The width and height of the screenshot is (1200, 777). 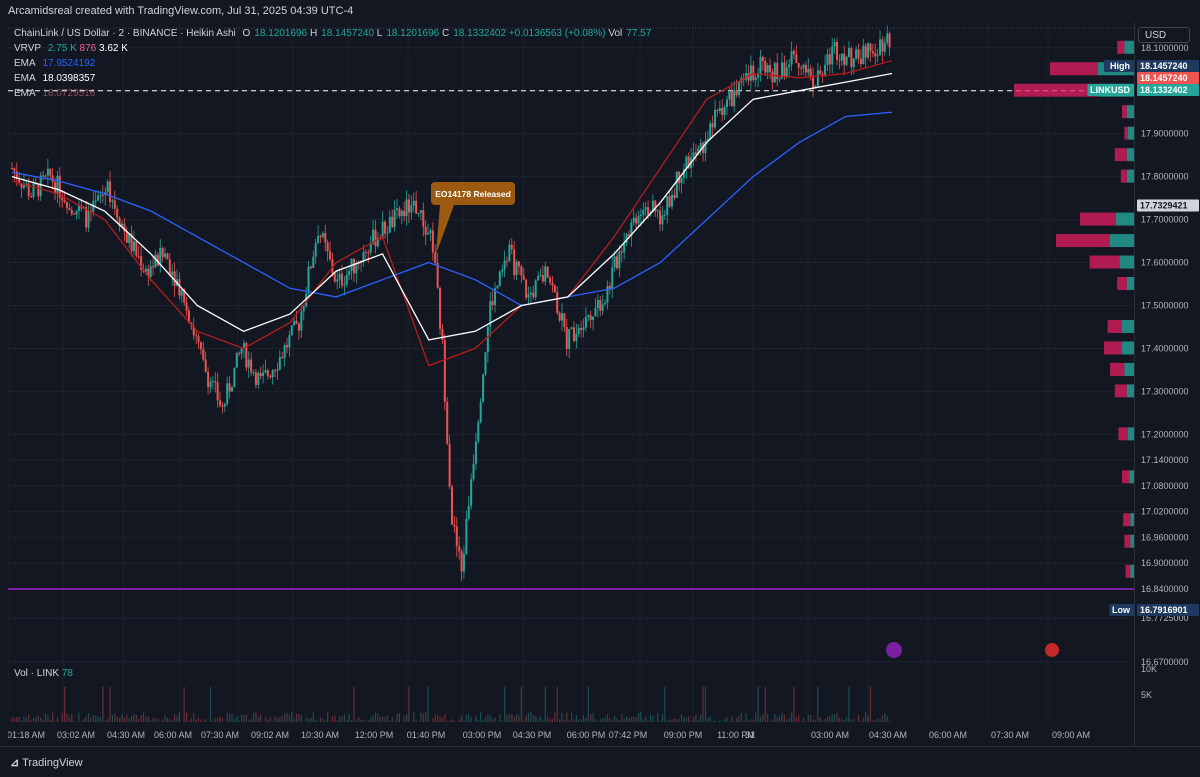 What do you see at coordinates (332, 63) in the screenshot?
I see `legend-ema-blue-row: EMA 17.9524192` at bounding box center [332, 63].